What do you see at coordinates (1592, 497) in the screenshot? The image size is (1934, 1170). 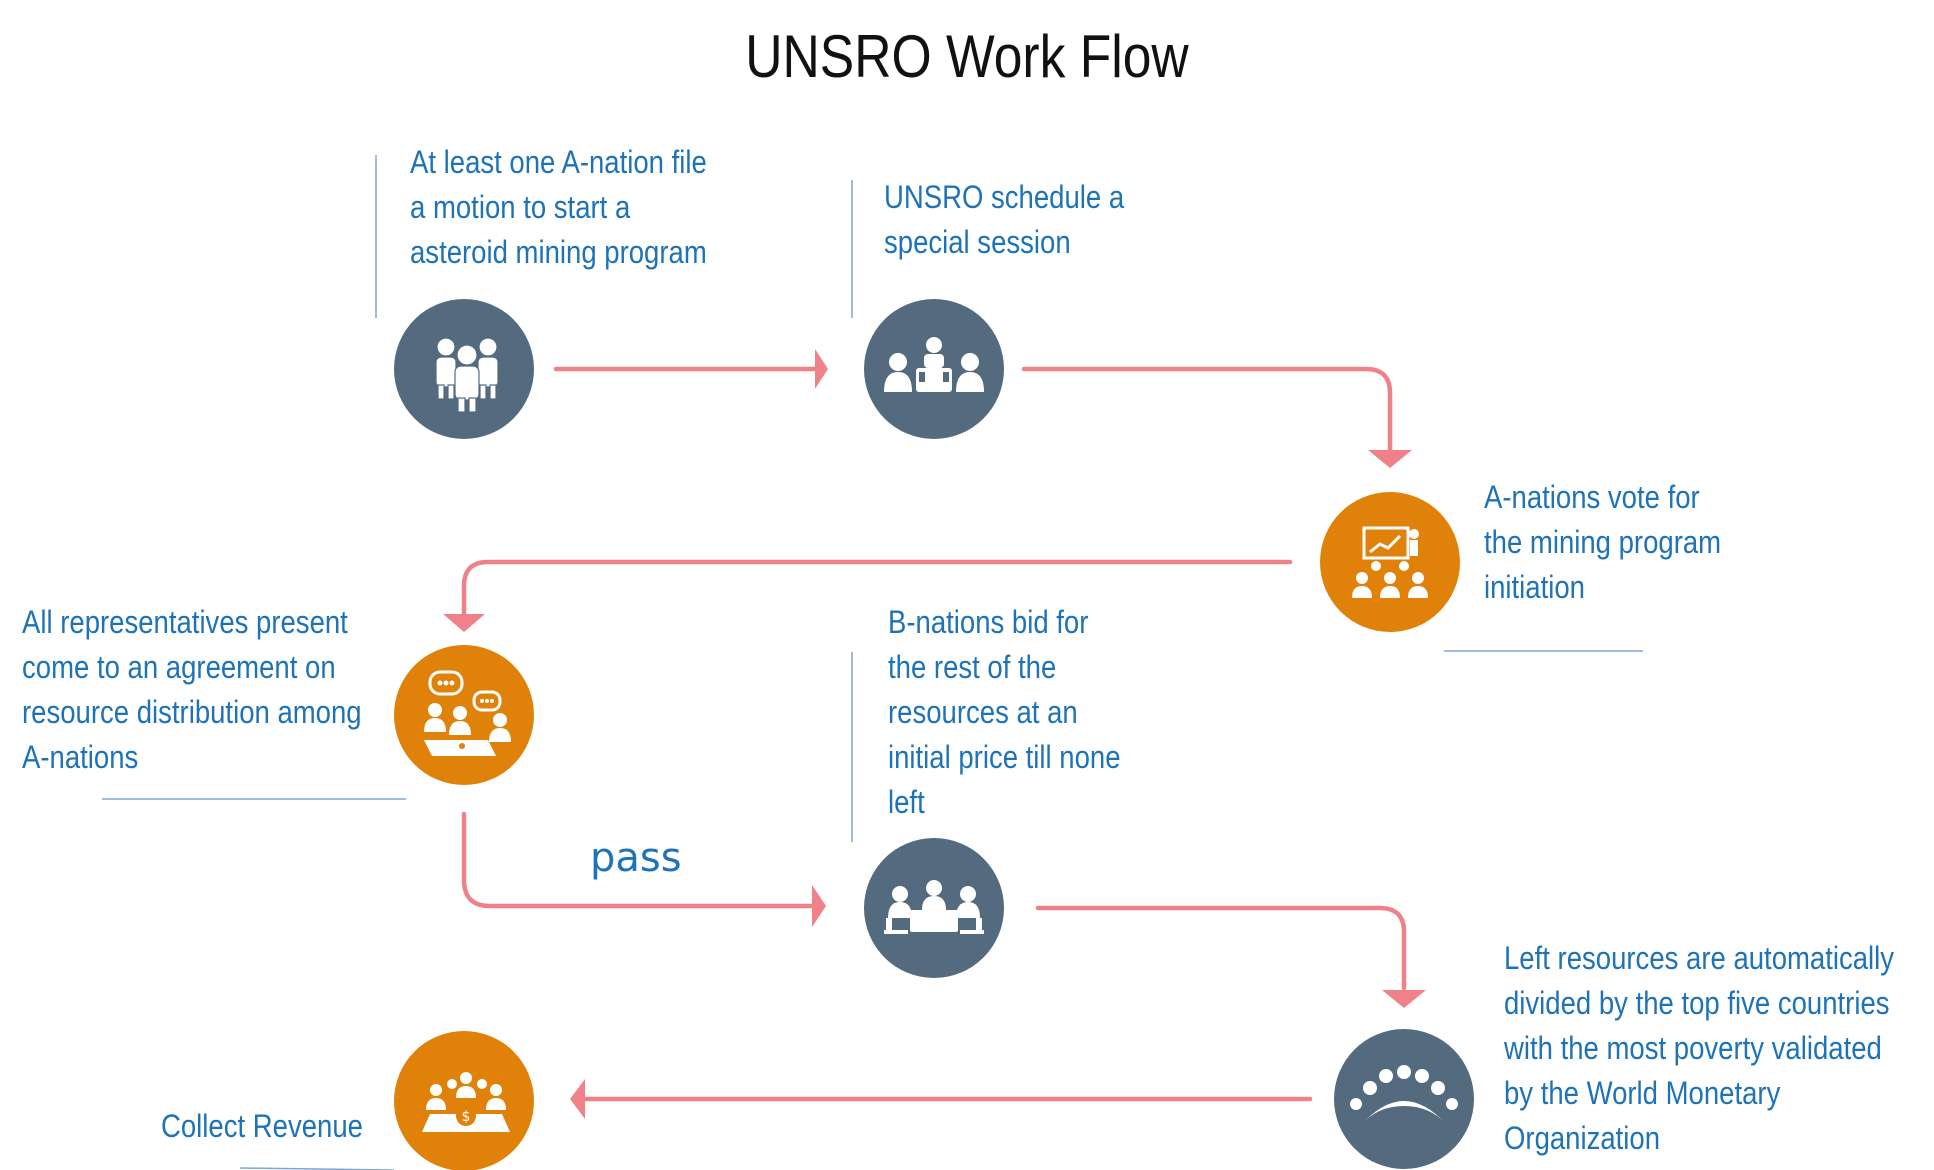 I see `step-vote-label-line: A-nations vote for` at bounding box center [1592, 497].